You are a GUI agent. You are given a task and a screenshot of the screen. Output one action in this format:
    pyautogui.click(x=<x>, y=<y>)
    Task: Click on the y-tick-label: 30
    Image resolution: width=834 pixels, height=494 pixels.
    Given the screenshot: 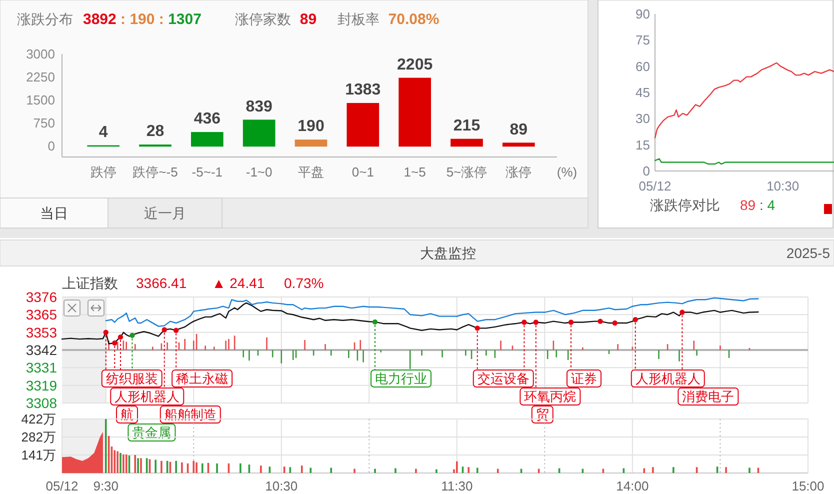 What is the action you would take?
    pyautogui.click(x=643, y=118)
    